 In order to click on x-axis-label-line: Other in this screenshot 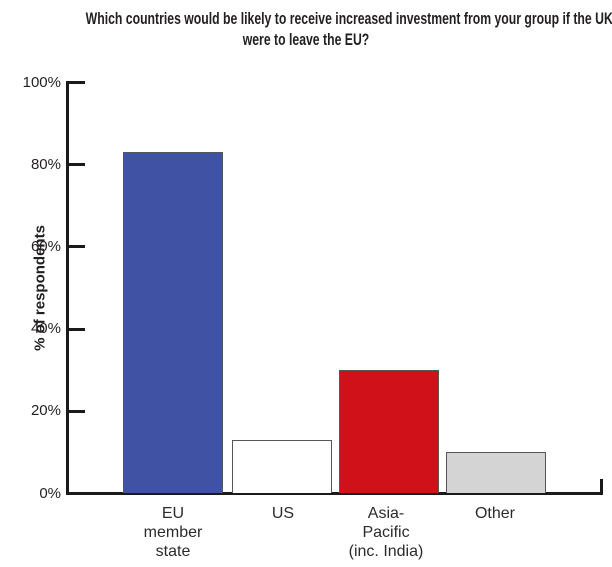, I will do `click(494, 513)`.